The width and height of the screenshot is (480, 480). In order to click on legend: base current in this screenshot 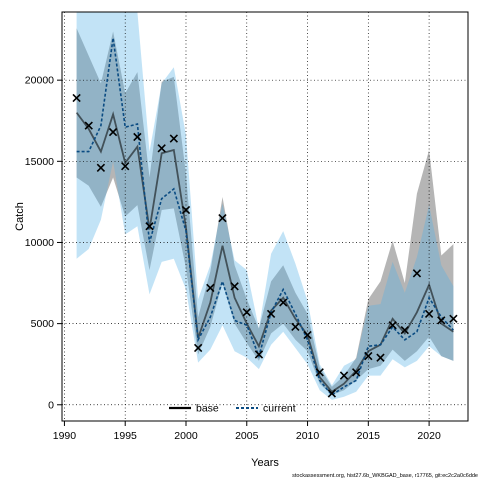, I will do `click(232, 409)`.